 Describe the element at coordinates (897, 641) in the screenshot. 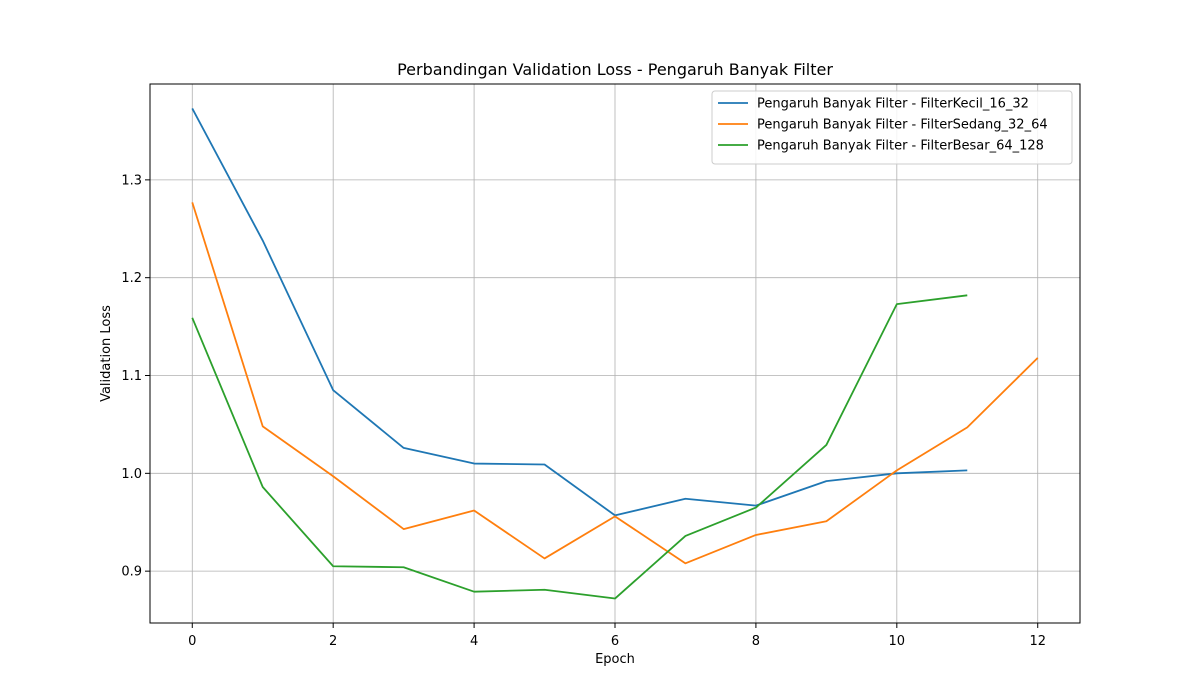

I see `x-tick-label: 10` at that location.